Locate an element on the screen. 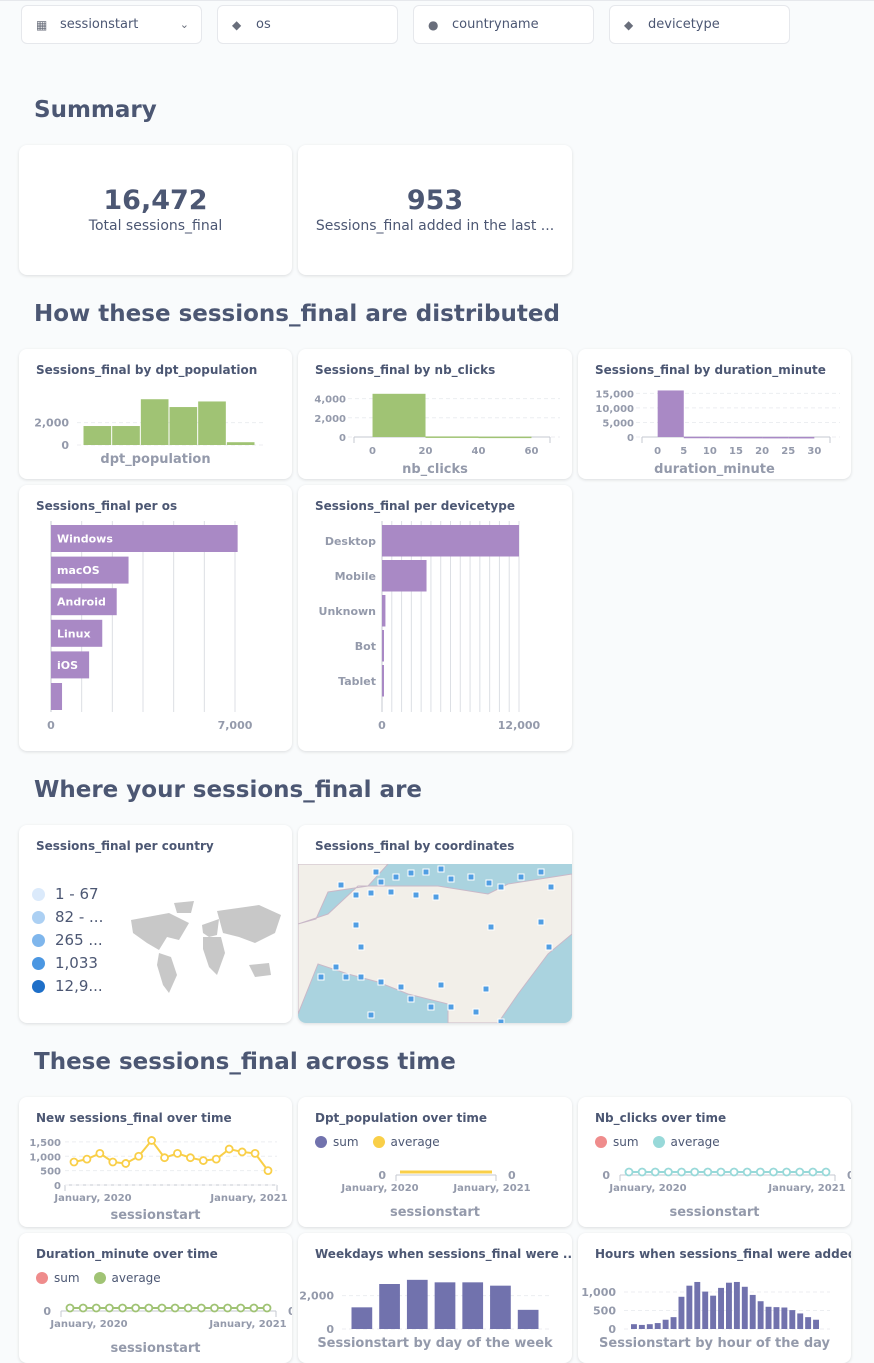  world-map is located at coordinates (155, 924).